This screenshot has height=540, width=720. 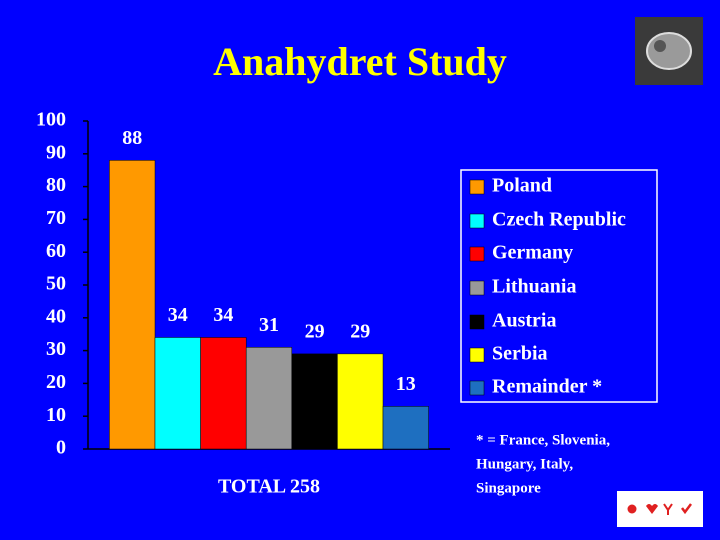 What do you see at coordinates (522, 186) in the screenshot?
I see `legend-label: Poland` at bounding box center [522, 186].